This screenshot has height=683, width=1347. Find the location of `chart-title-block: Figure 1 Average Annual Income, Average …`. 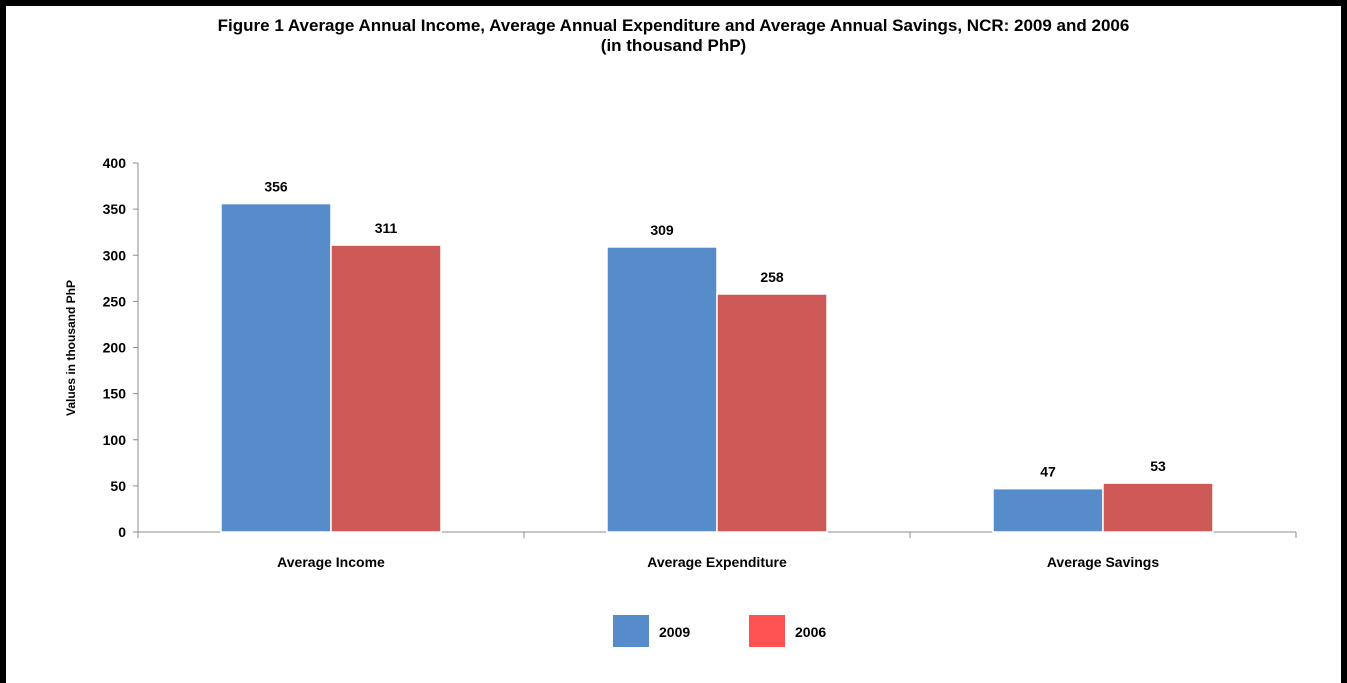

chart-title-block: Figure 1 Average Annual Income, Average … is located at coordinates (673, 36).